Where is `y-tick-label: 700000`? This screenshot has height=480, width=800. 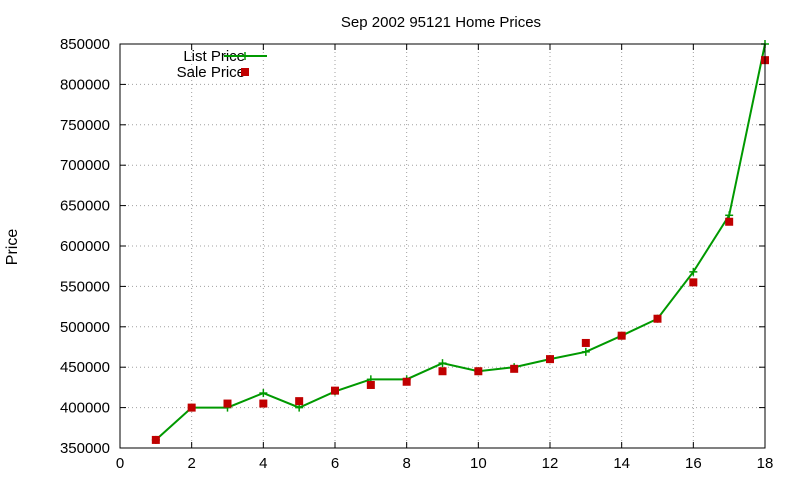 y-tick-label: 700000 is located at coordinates (85, 165).